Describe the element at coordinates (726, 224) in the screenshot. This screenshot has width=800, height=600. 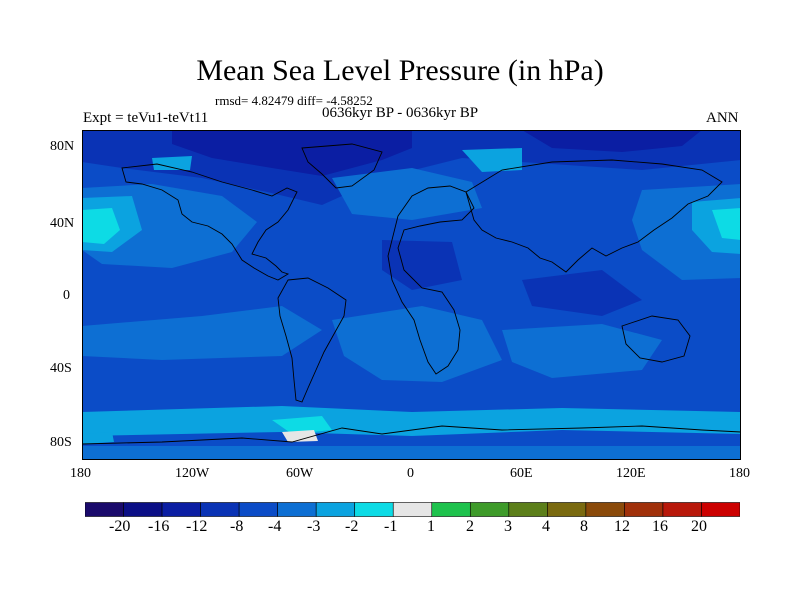
I see `field-wpac-core-cyan` at that location.